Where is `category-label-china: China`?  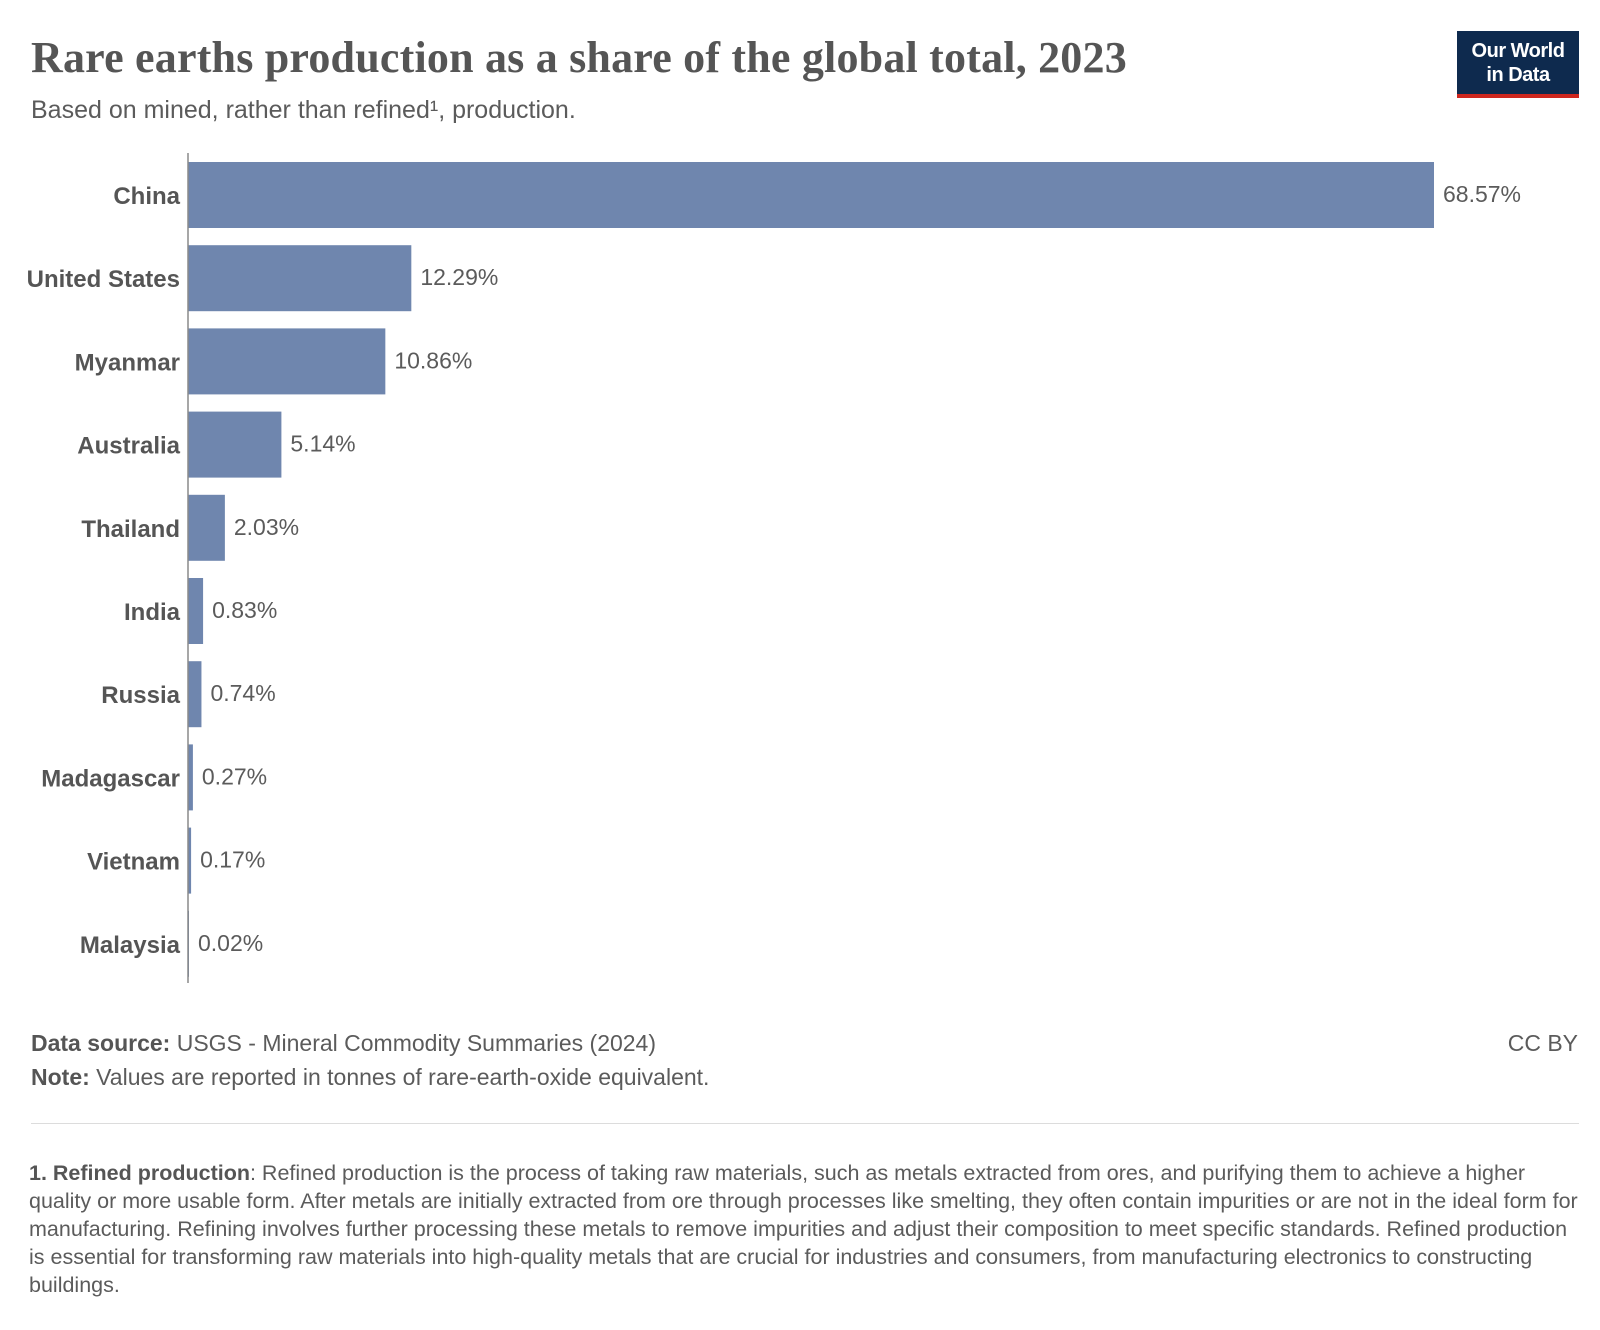
category-label-china: China is located at coordinates (146, 196).